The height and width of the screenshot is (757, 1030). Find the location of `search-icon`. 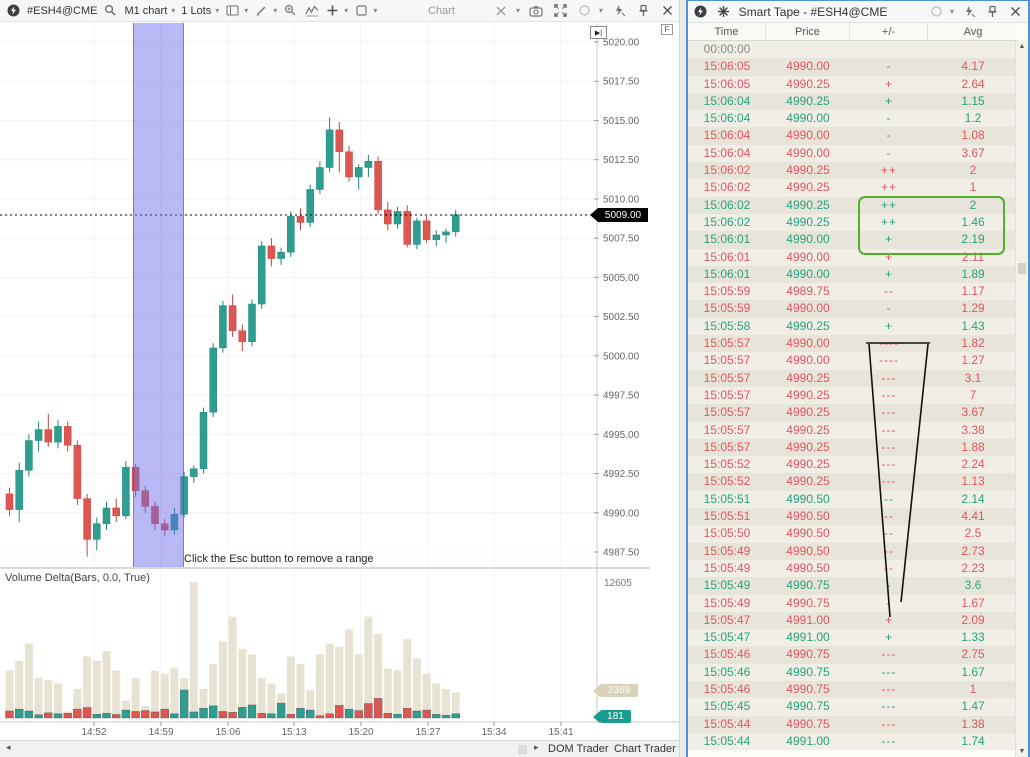

search-icon is located at coordinates (110, 10).